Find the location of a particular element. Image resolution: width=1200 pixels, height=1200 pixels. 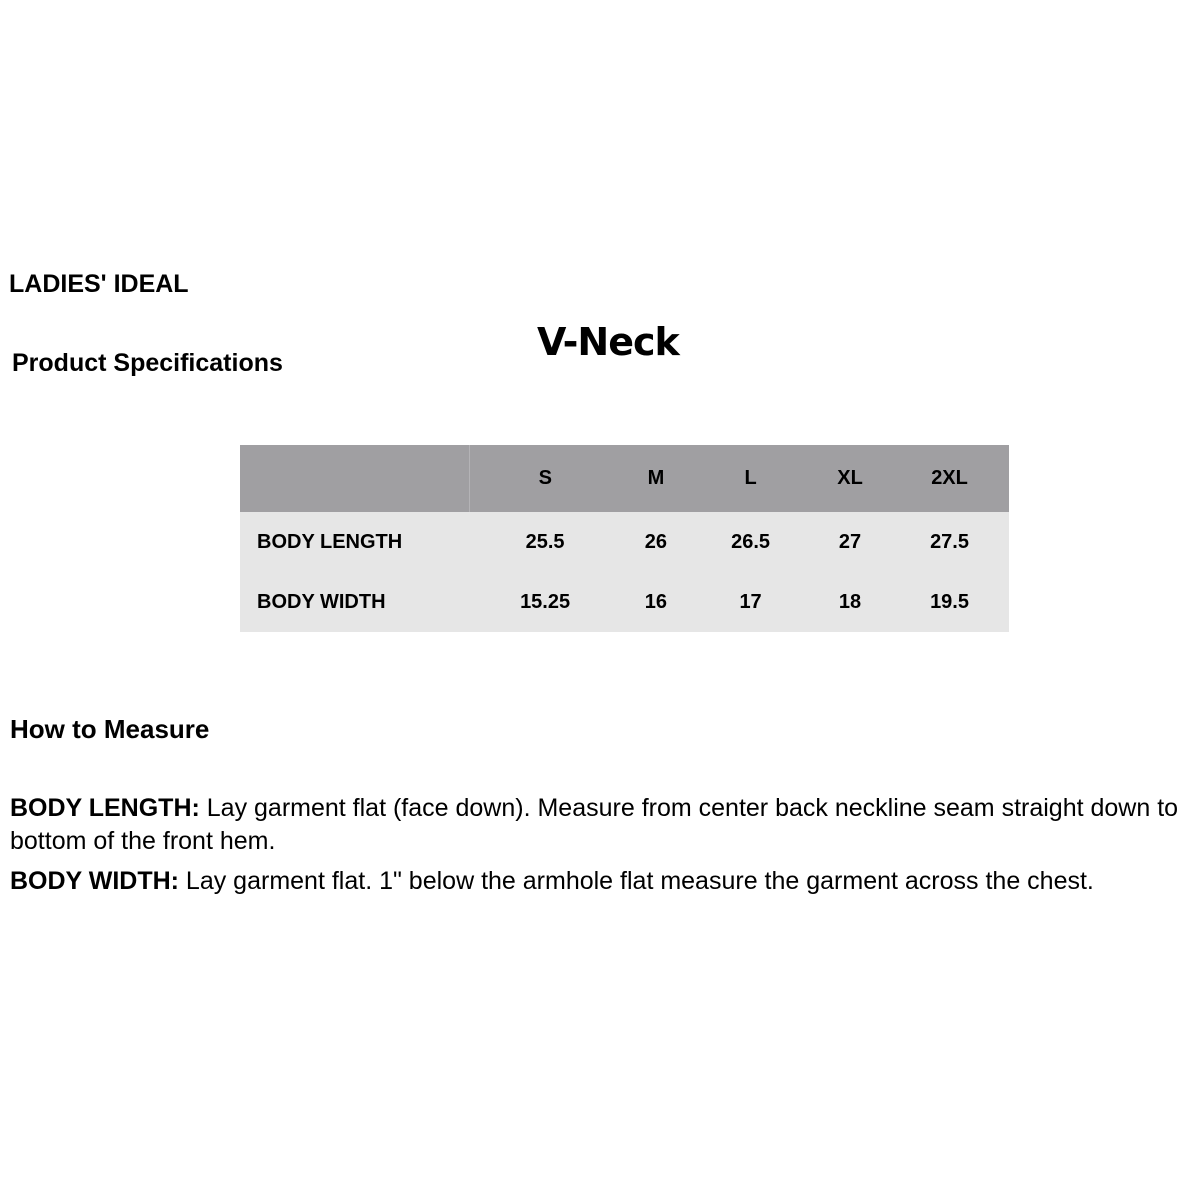

col-header: L is located at coordinates (751, 478).